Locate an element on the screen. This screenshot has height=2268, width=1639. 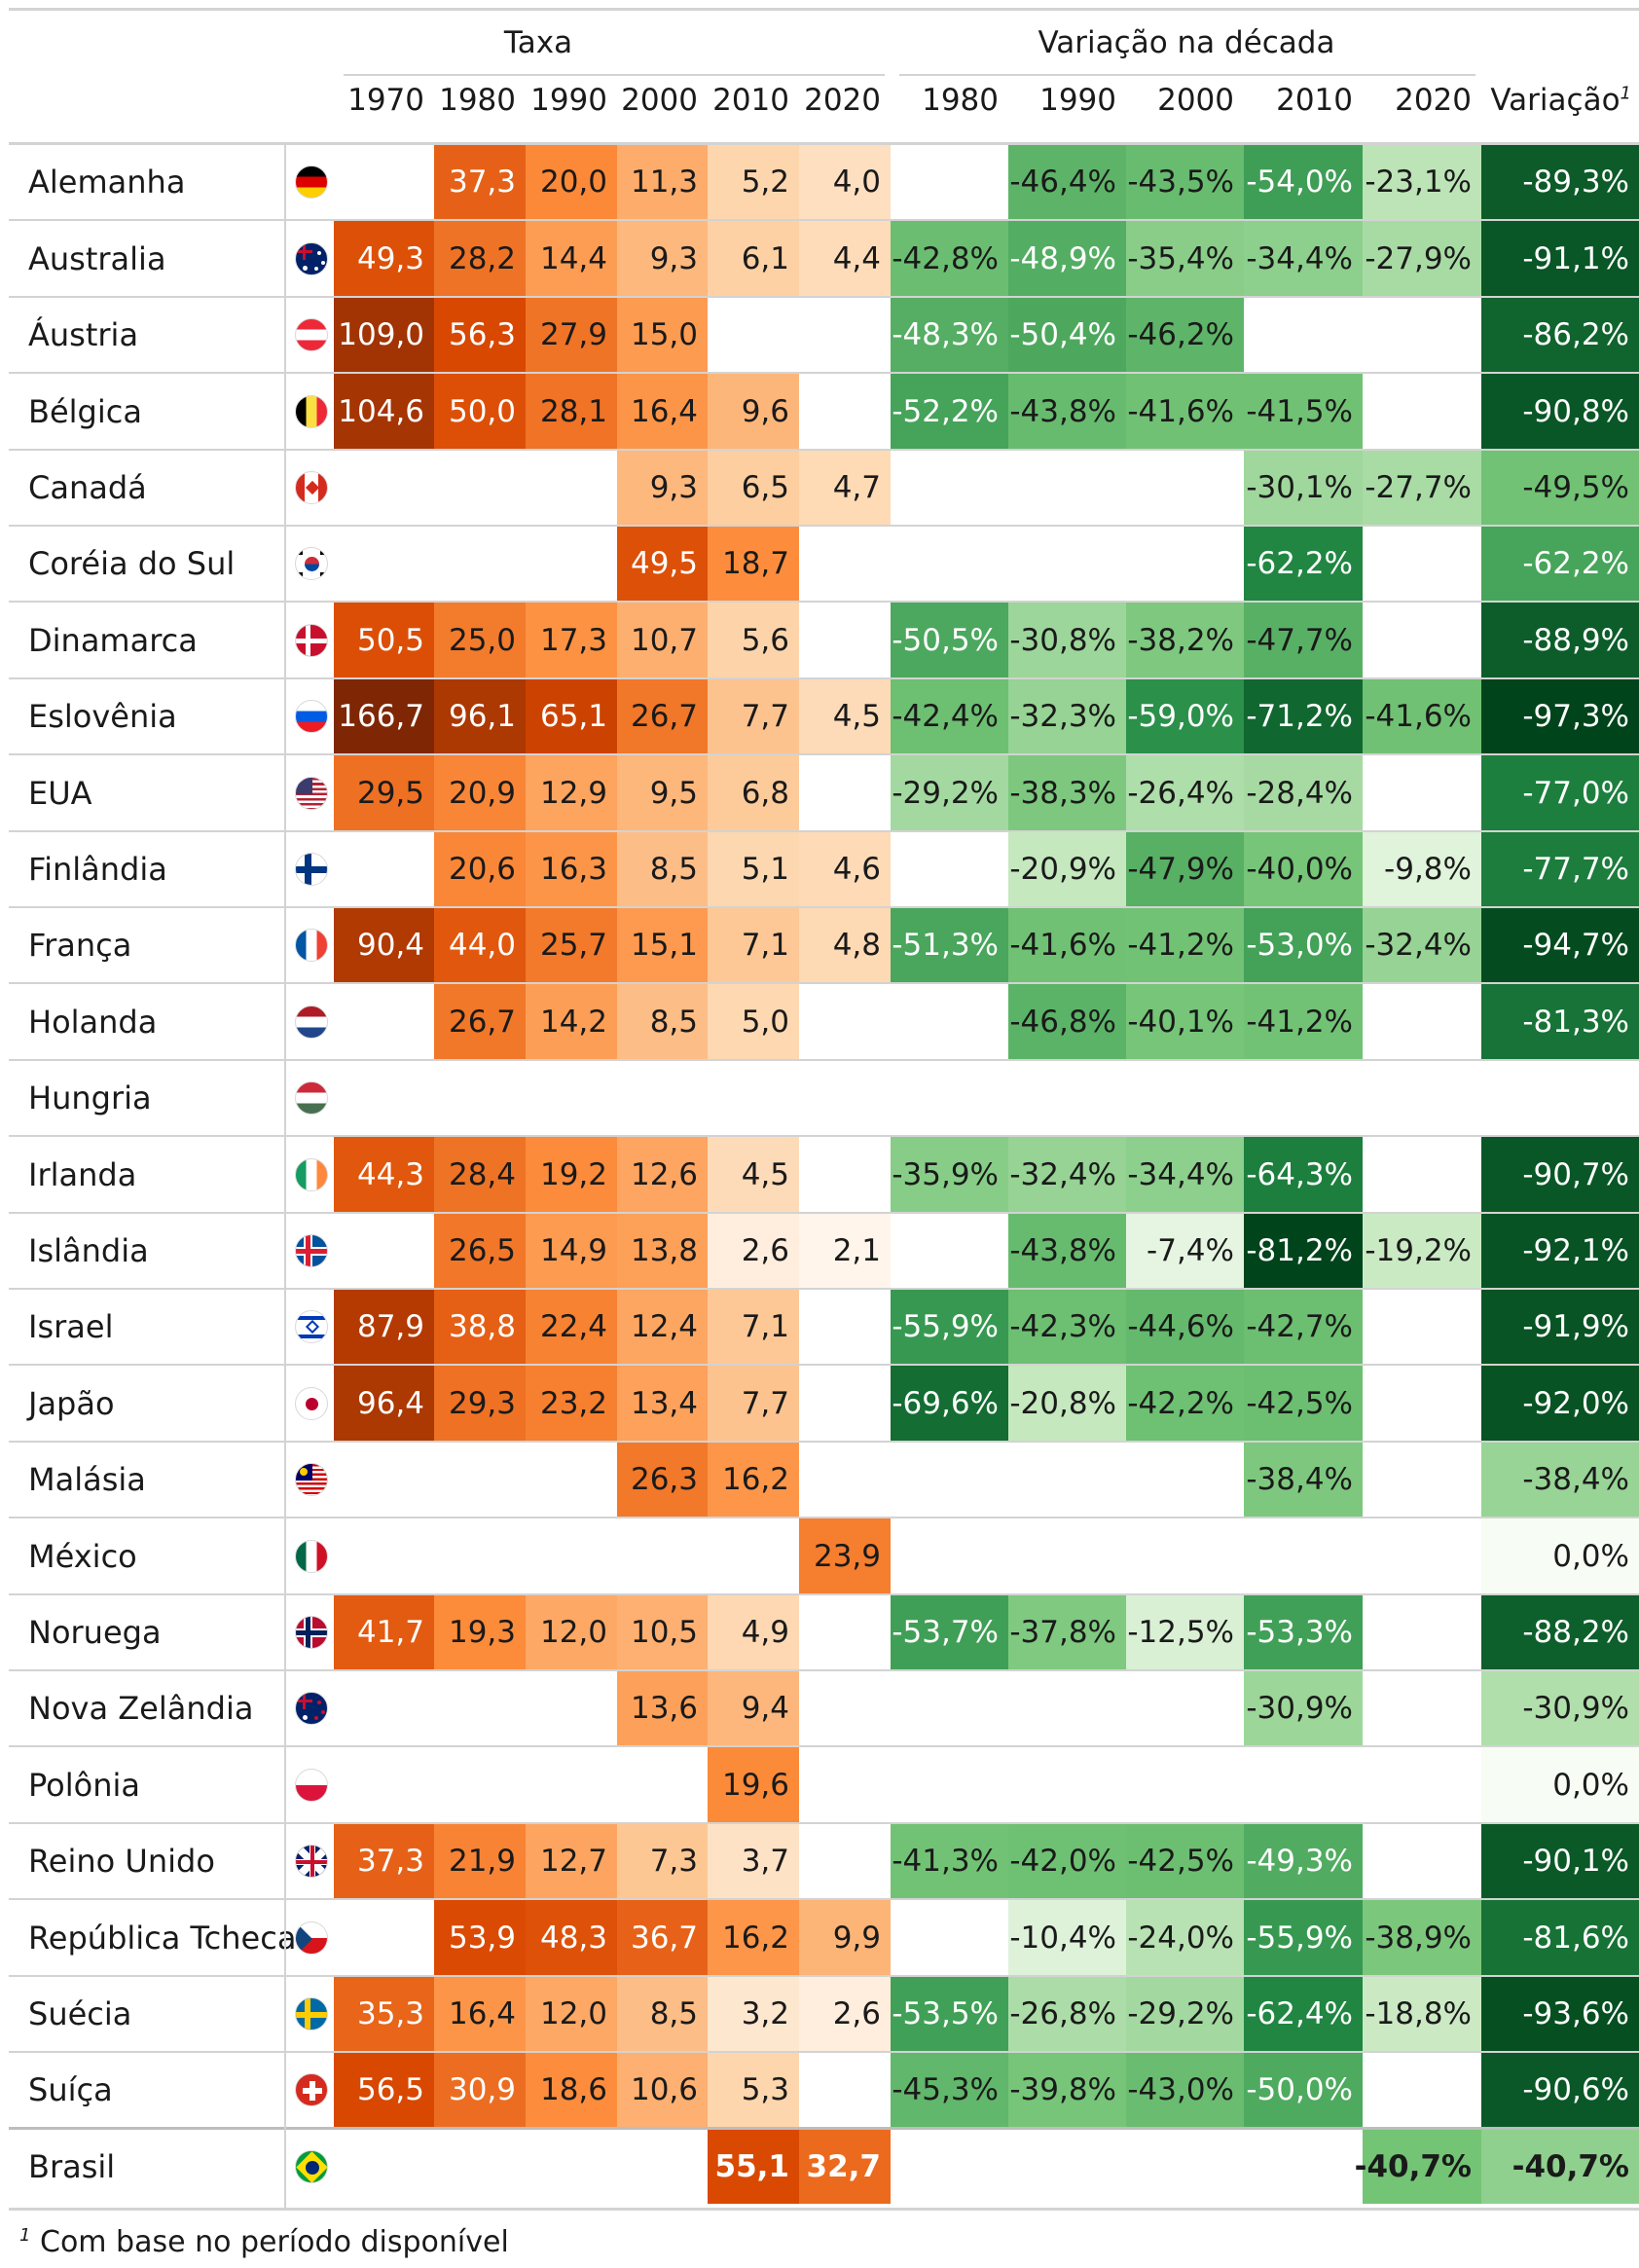
row-label: Bélgica is located at coordinates (85, 411).